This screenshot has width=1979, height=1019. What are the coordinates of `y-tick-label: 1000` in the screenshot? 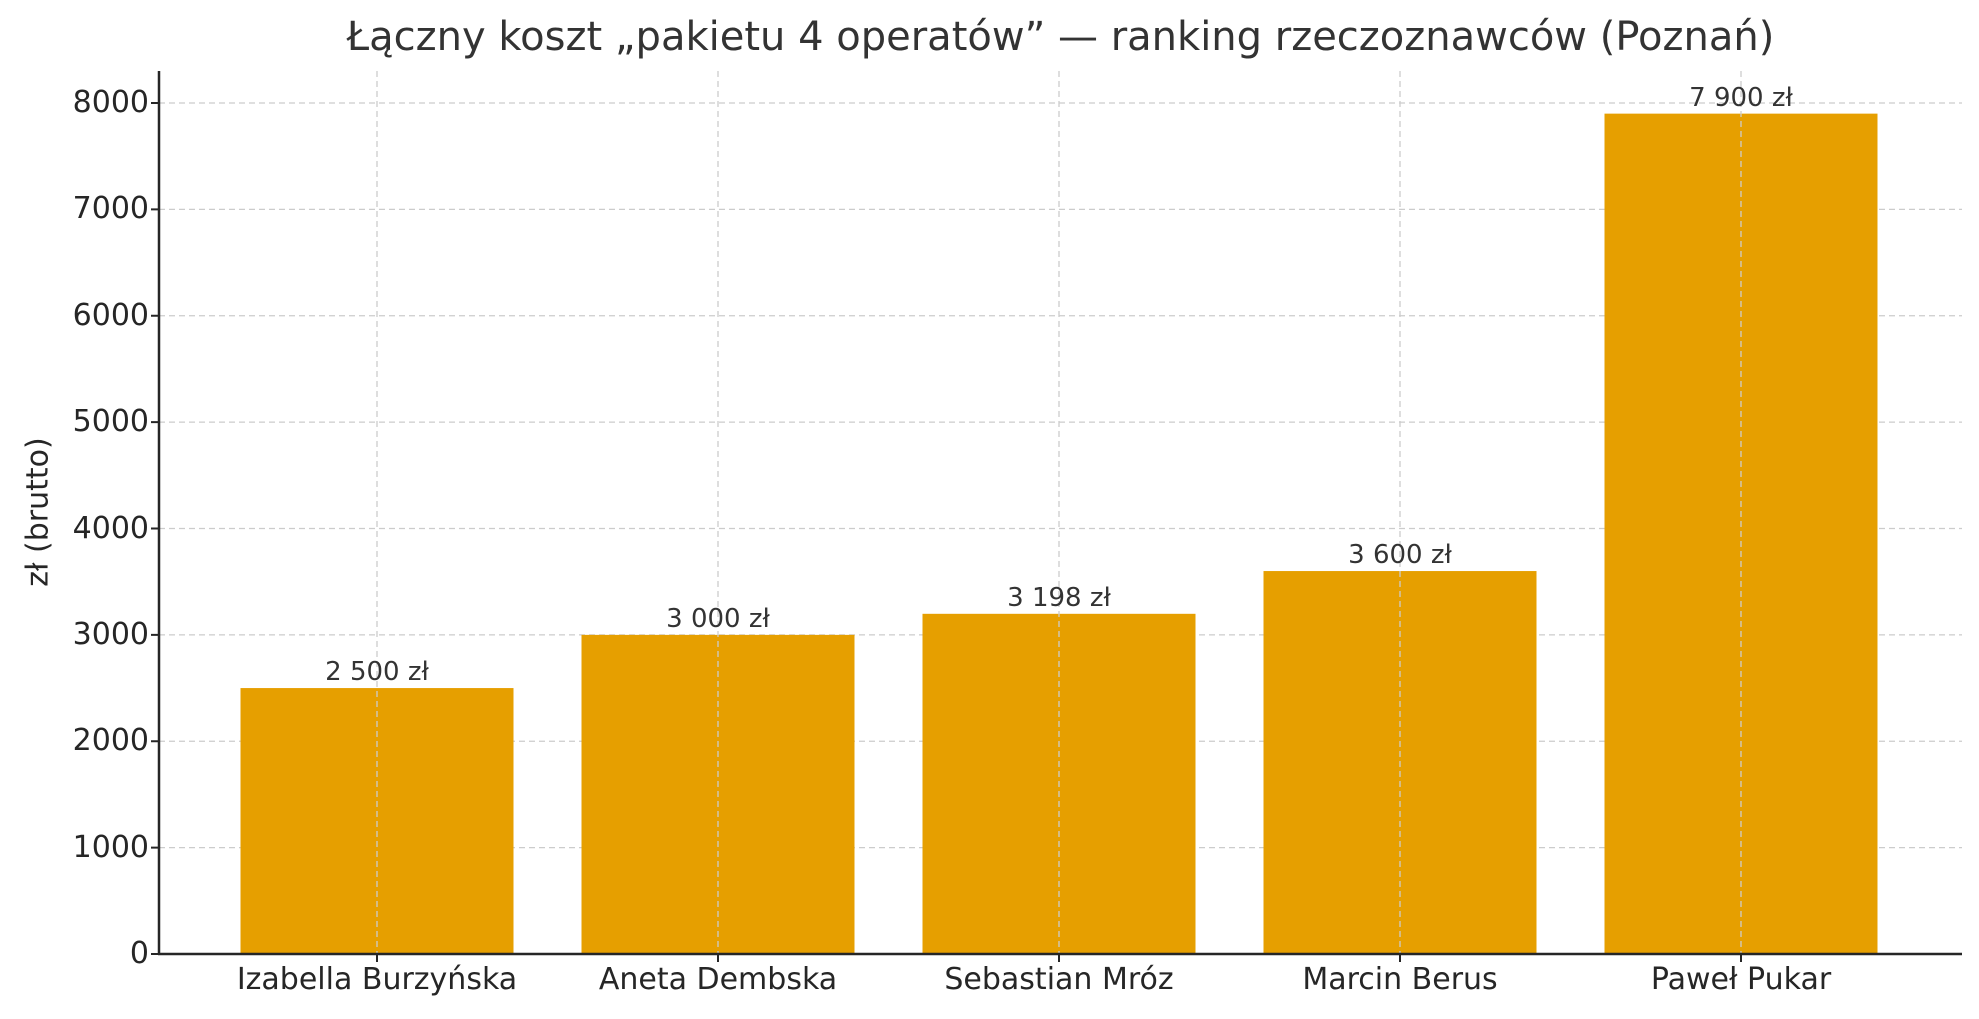 It's located at (110, 847).